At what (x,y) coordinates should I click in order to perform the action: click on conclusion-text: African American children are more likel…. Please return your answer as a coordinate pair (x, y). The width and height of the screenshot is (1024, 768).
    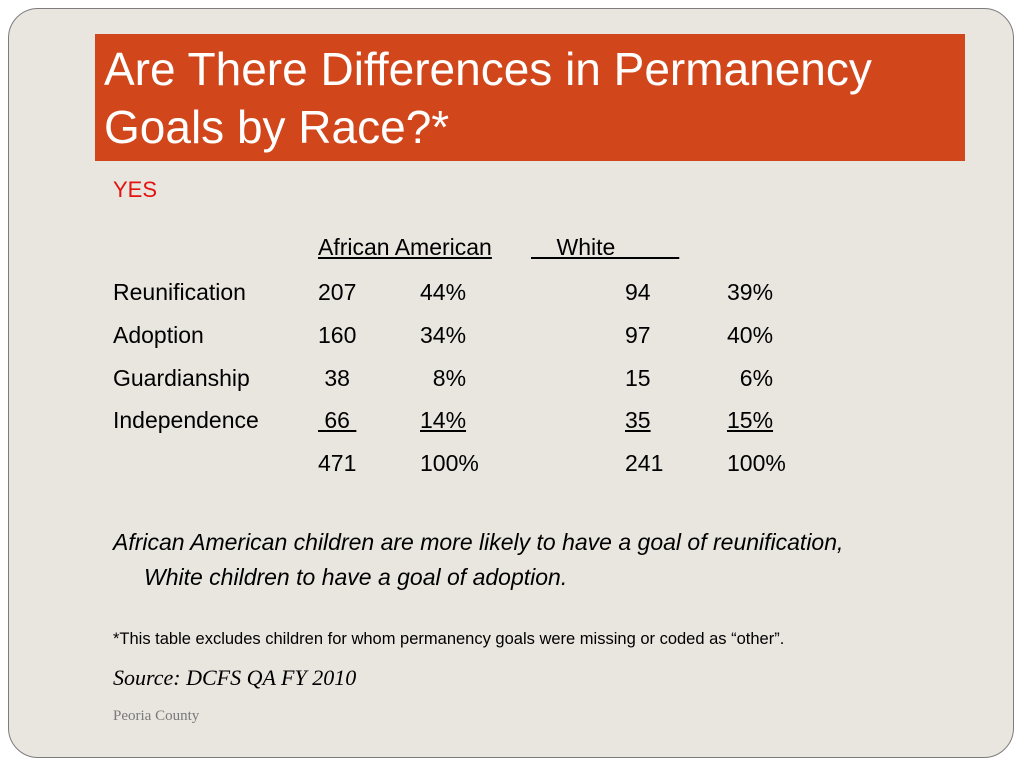
    Looking at the image, I should click on (478, 559).